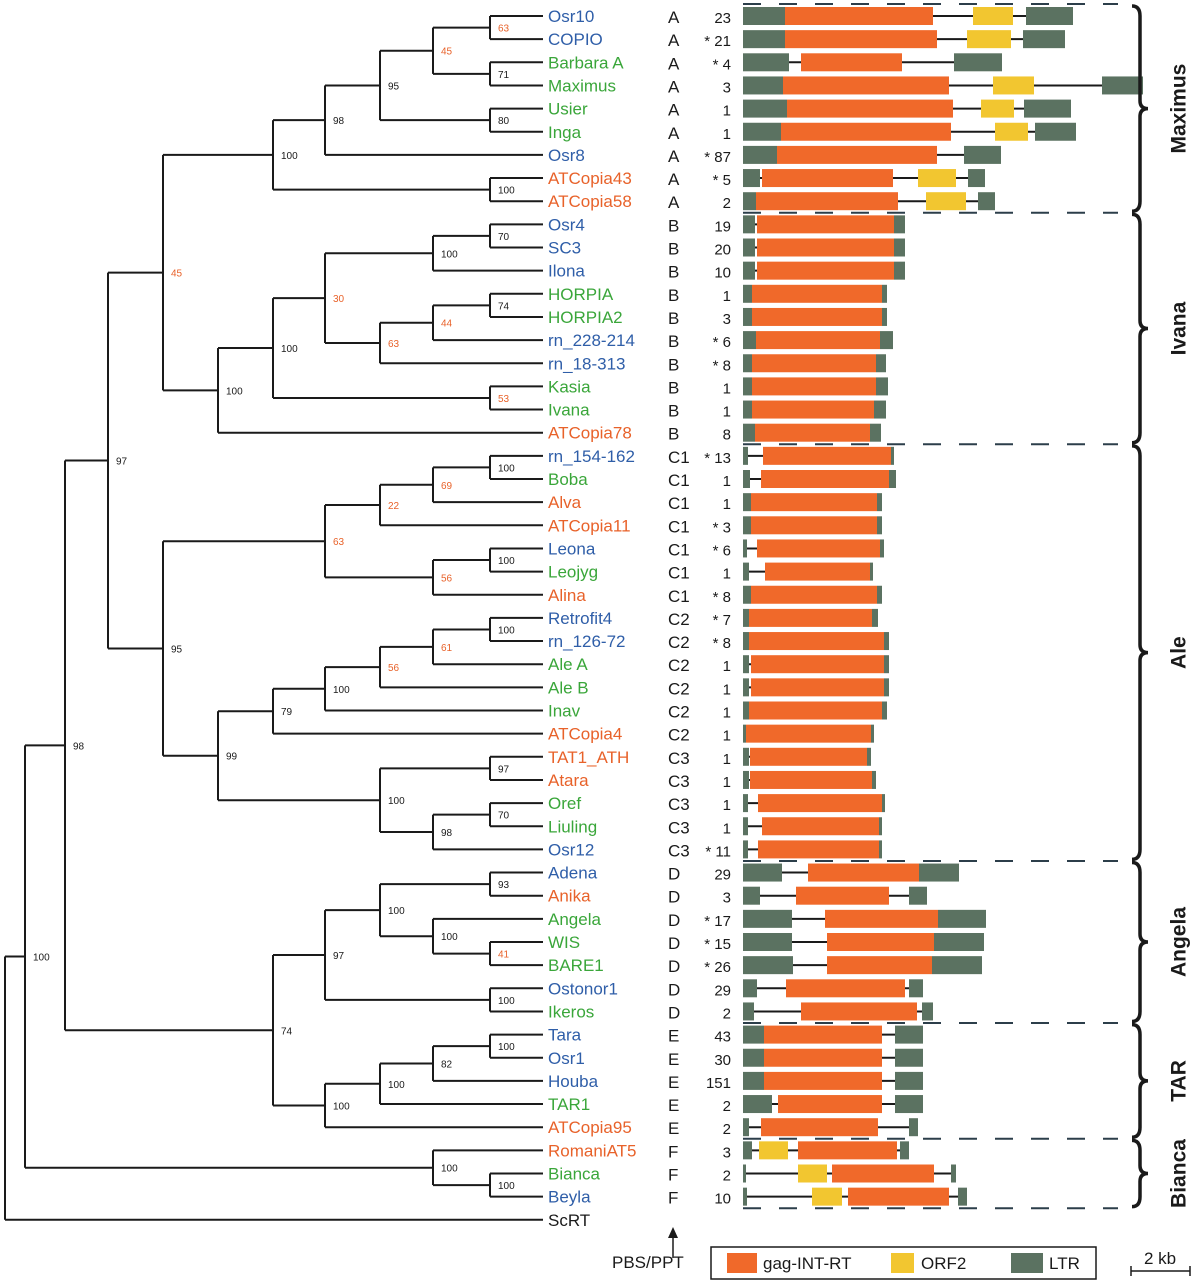  Describe the element at coordinates (575, 39) in the screenshot. I see `leaf-label: COPIO` at that location.